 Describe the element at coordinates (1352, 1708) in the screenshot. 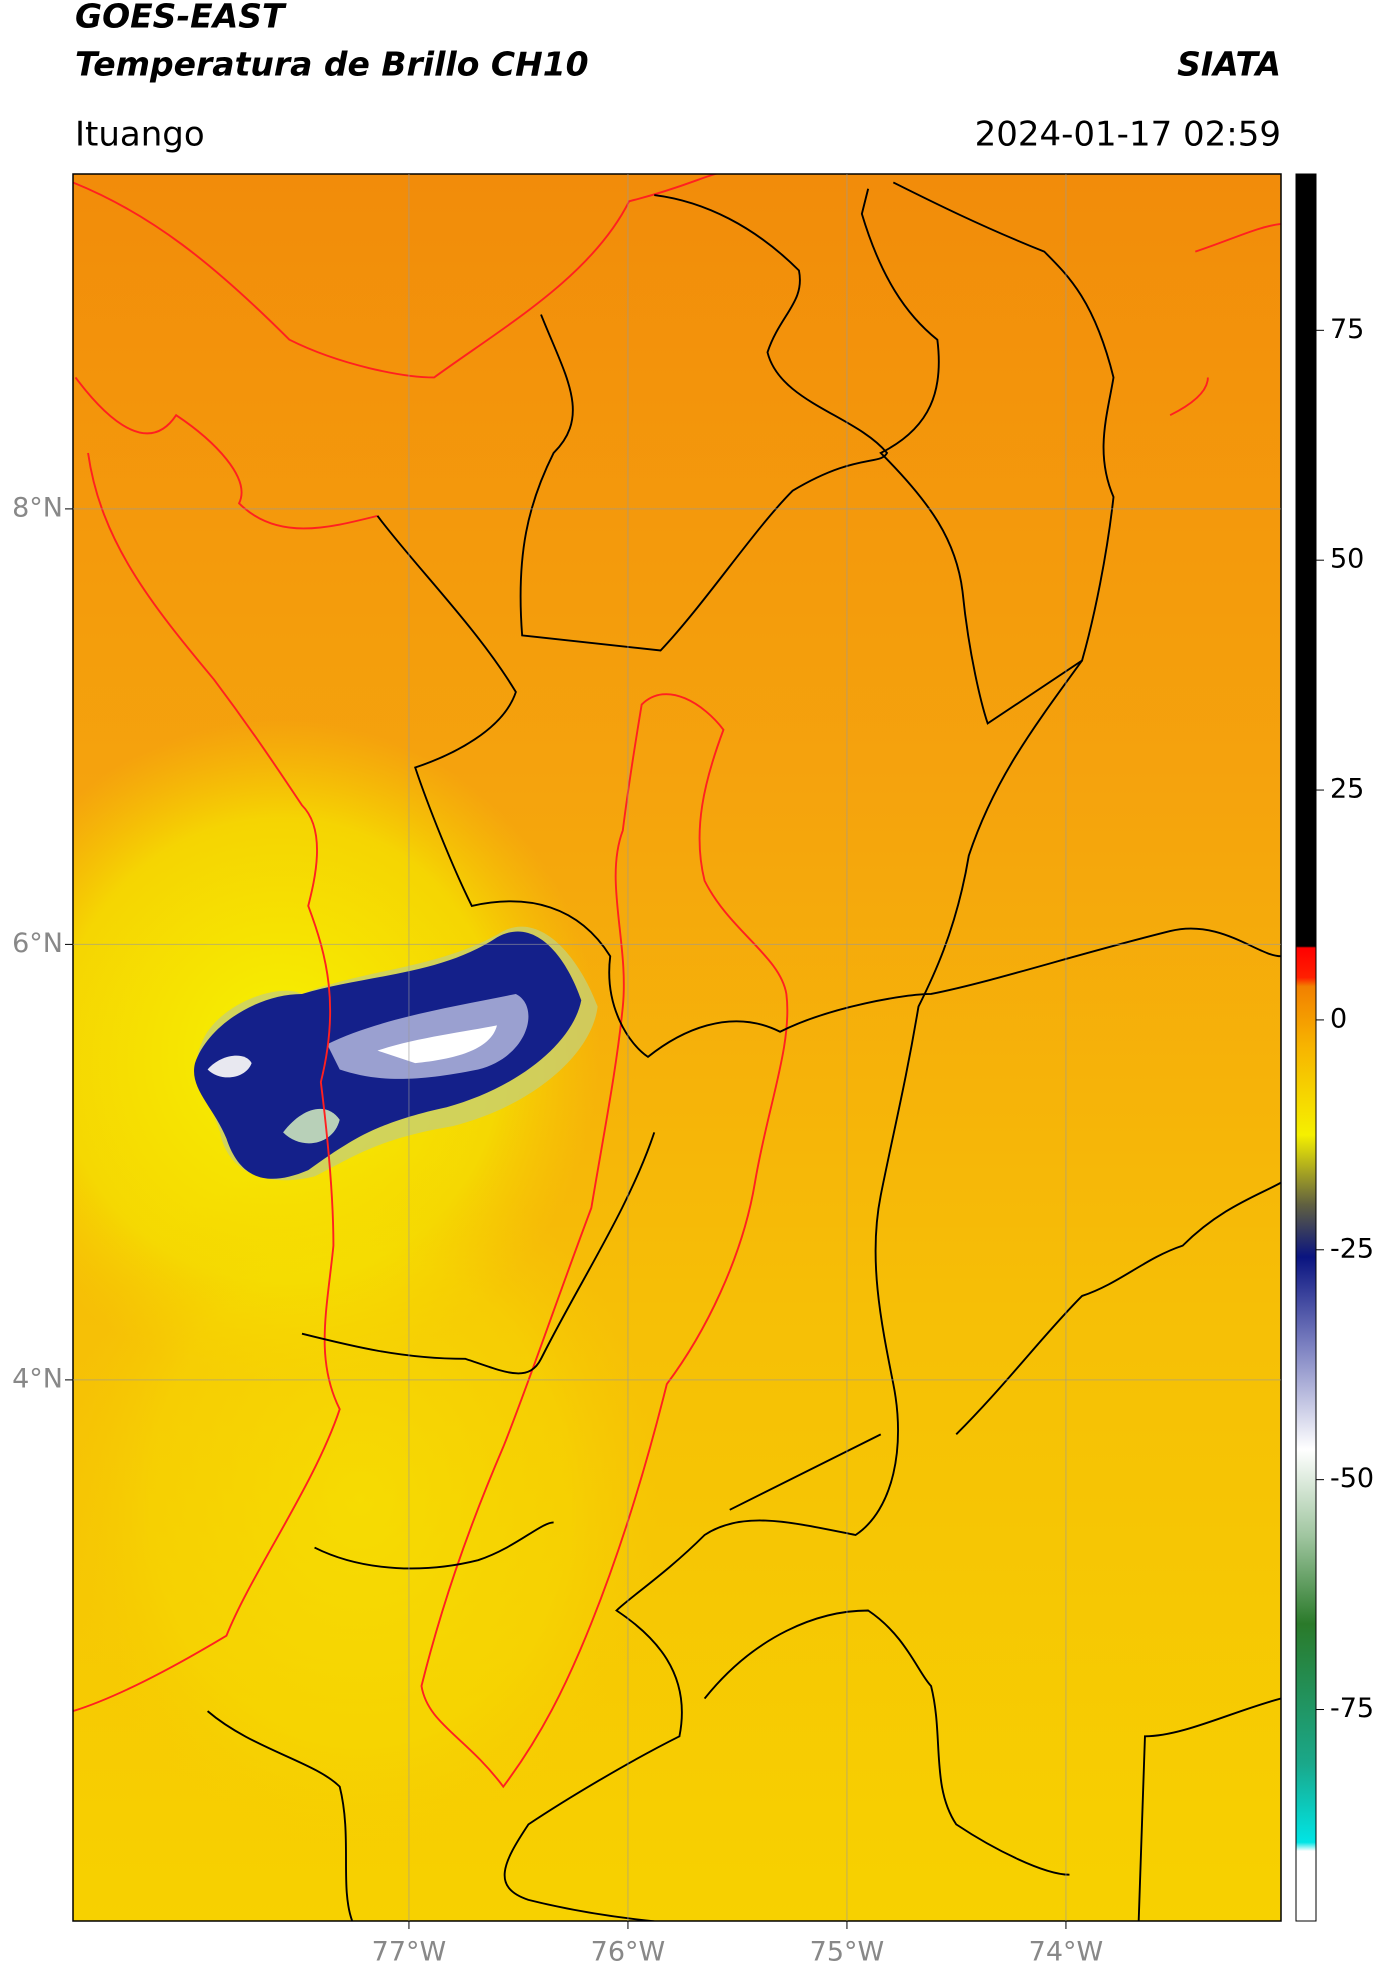

I see `colorbar-tick-label: -75` at that location.